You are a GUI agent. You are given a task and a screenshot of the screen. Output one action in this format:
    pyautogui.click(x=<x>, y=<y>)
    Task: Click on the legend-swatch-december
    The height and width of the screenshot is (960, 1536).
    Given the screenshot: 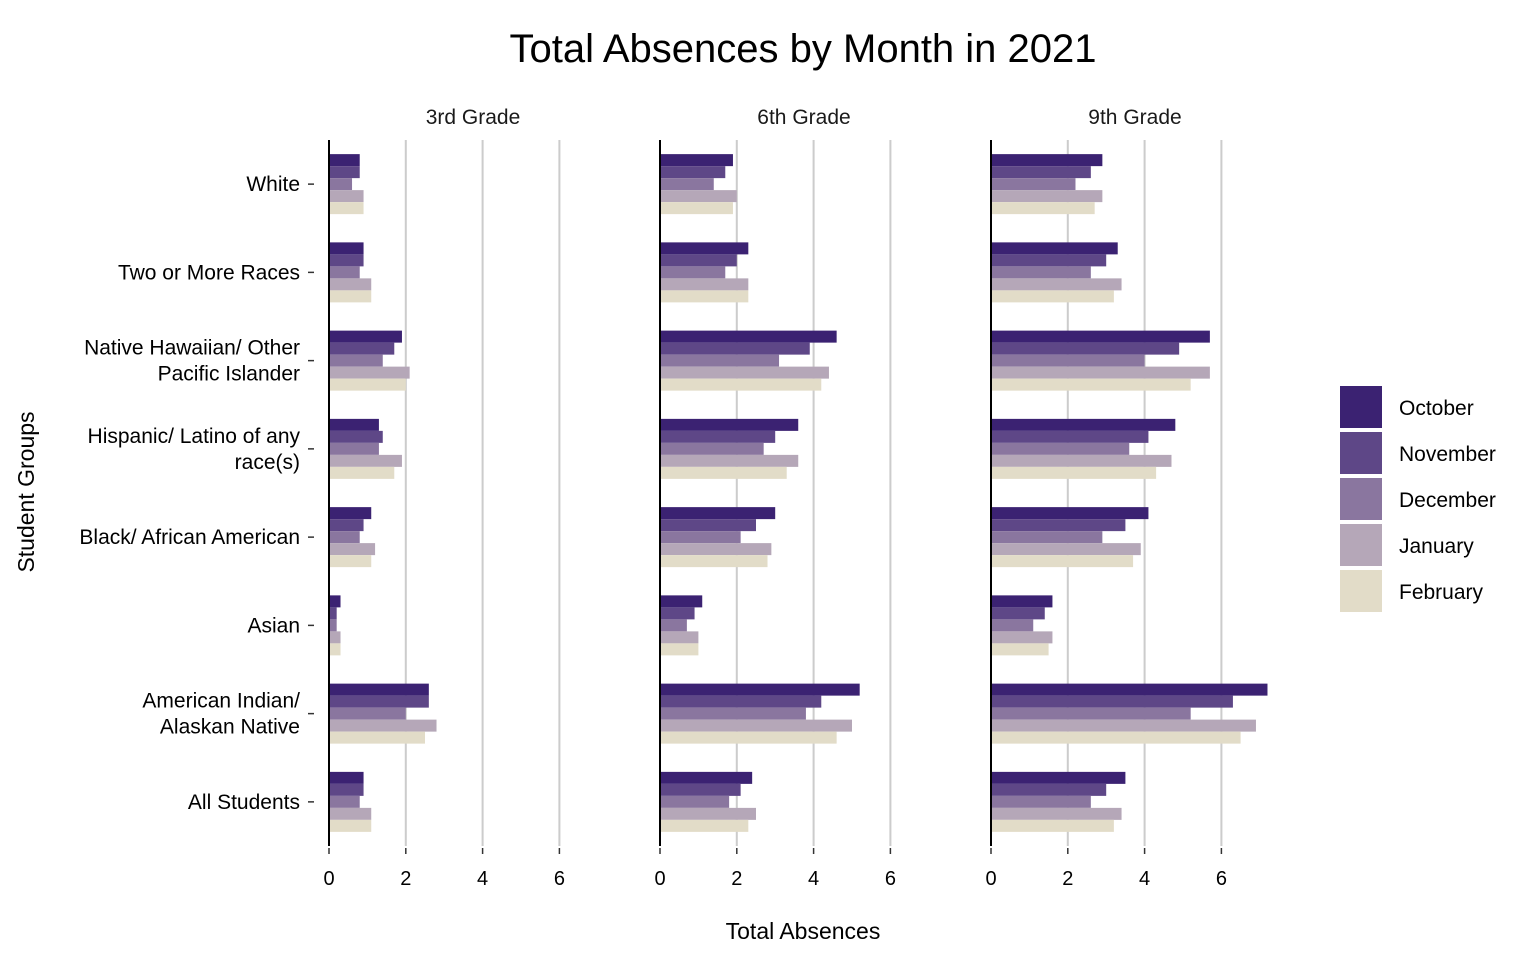 What is the action you would take?
    pyautogui.click(x=1361, y=499)
    